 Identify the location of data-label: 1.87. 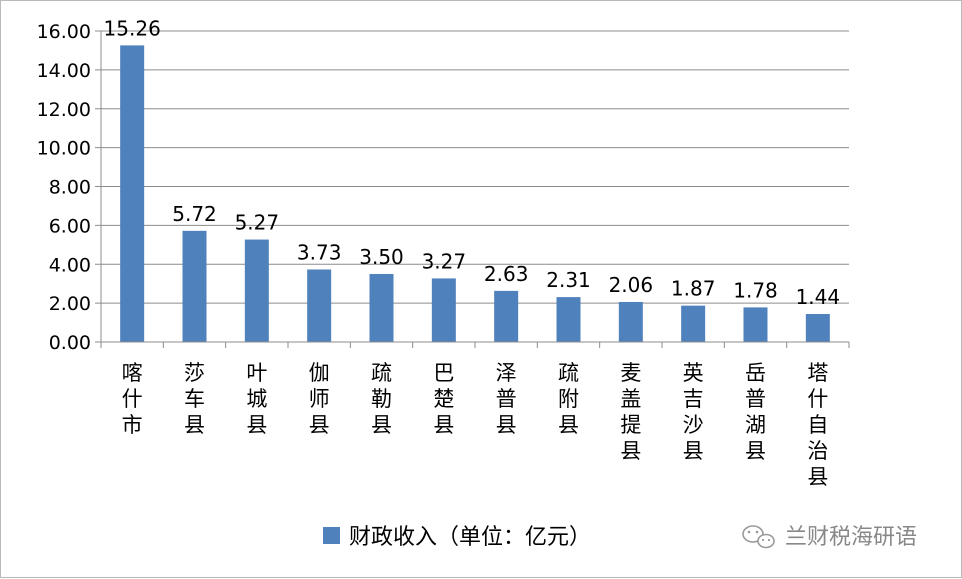
(693, 289).